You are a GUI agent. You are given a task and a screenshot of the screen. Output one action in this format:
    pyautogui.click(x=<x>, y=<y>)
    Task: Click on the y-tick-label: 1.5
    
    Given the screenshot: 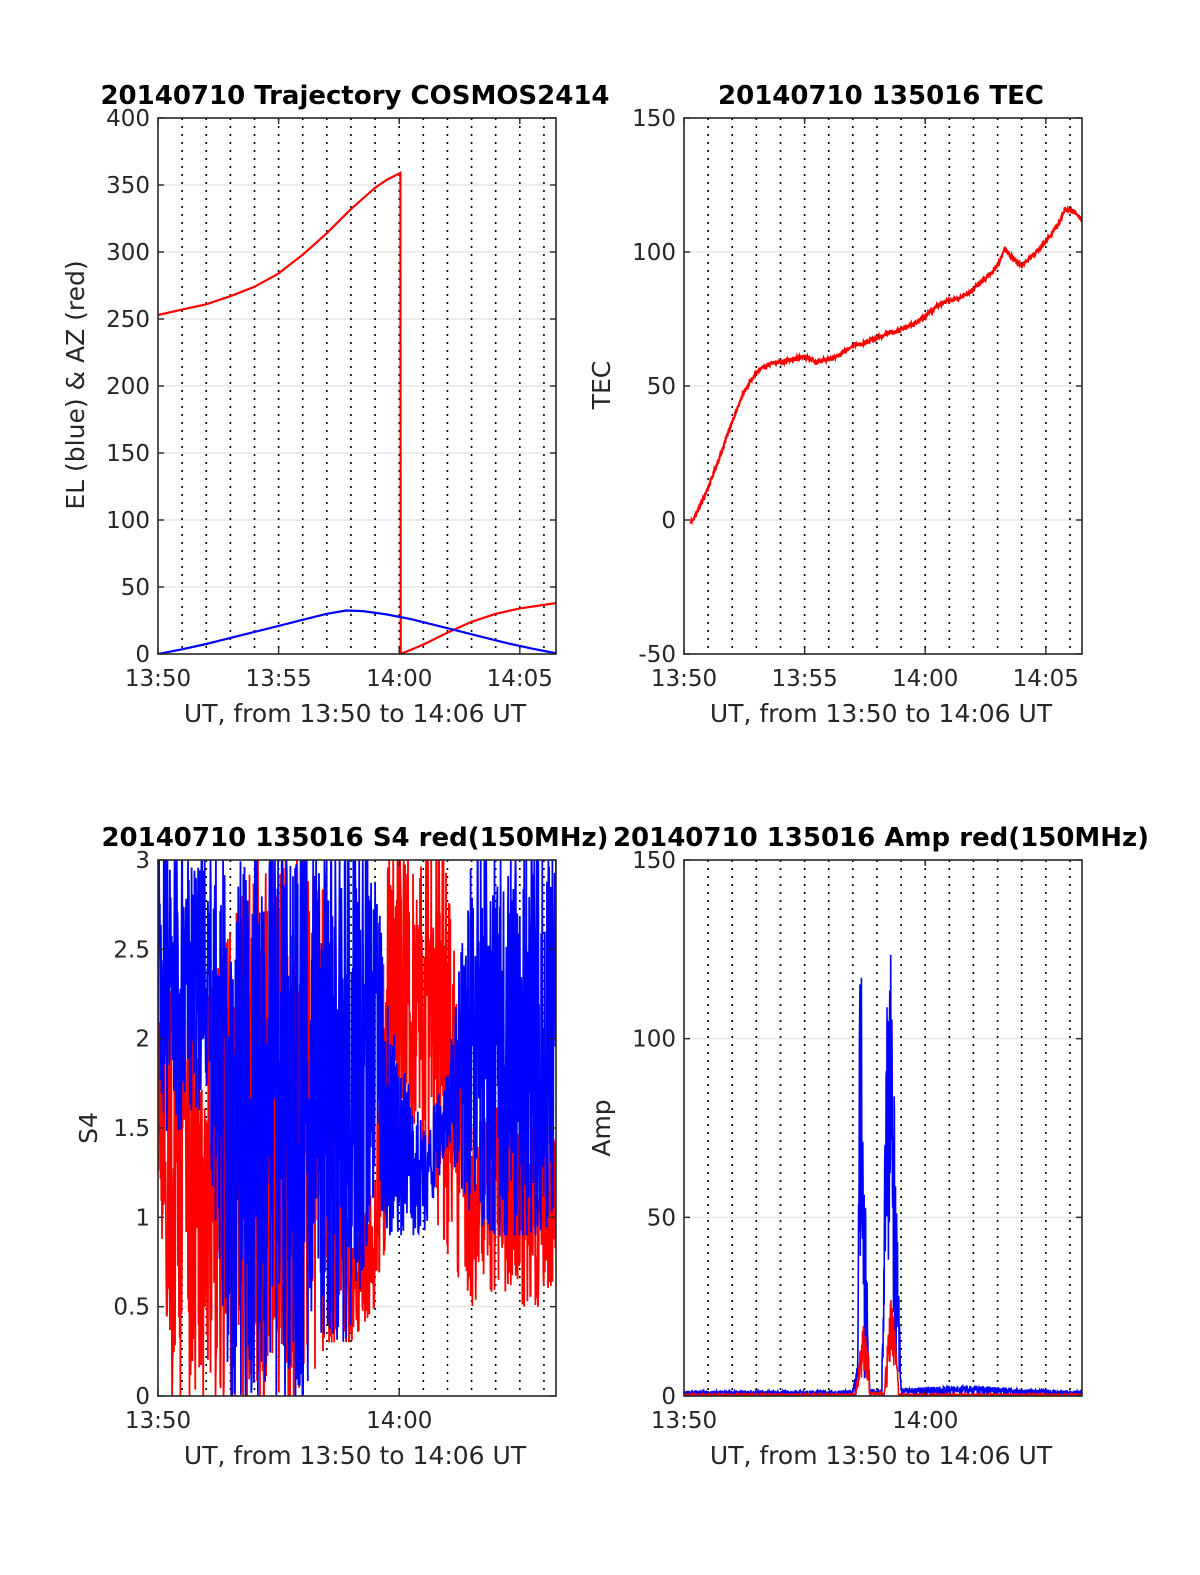 What is the action you would take?
    pyautogui.click(x=131, y=1129)
    